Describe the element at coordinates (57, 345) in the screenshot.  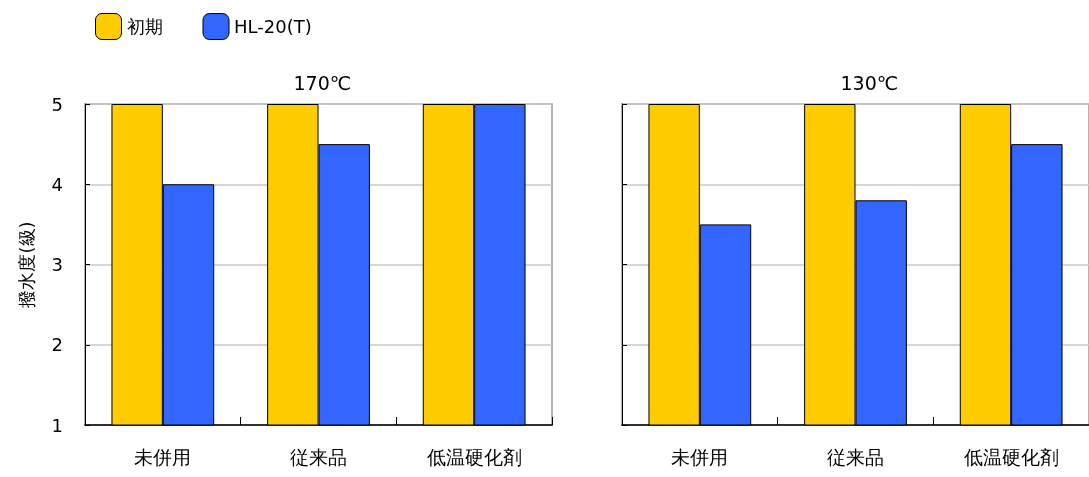
I see `y-tick-label: 2` at that location.